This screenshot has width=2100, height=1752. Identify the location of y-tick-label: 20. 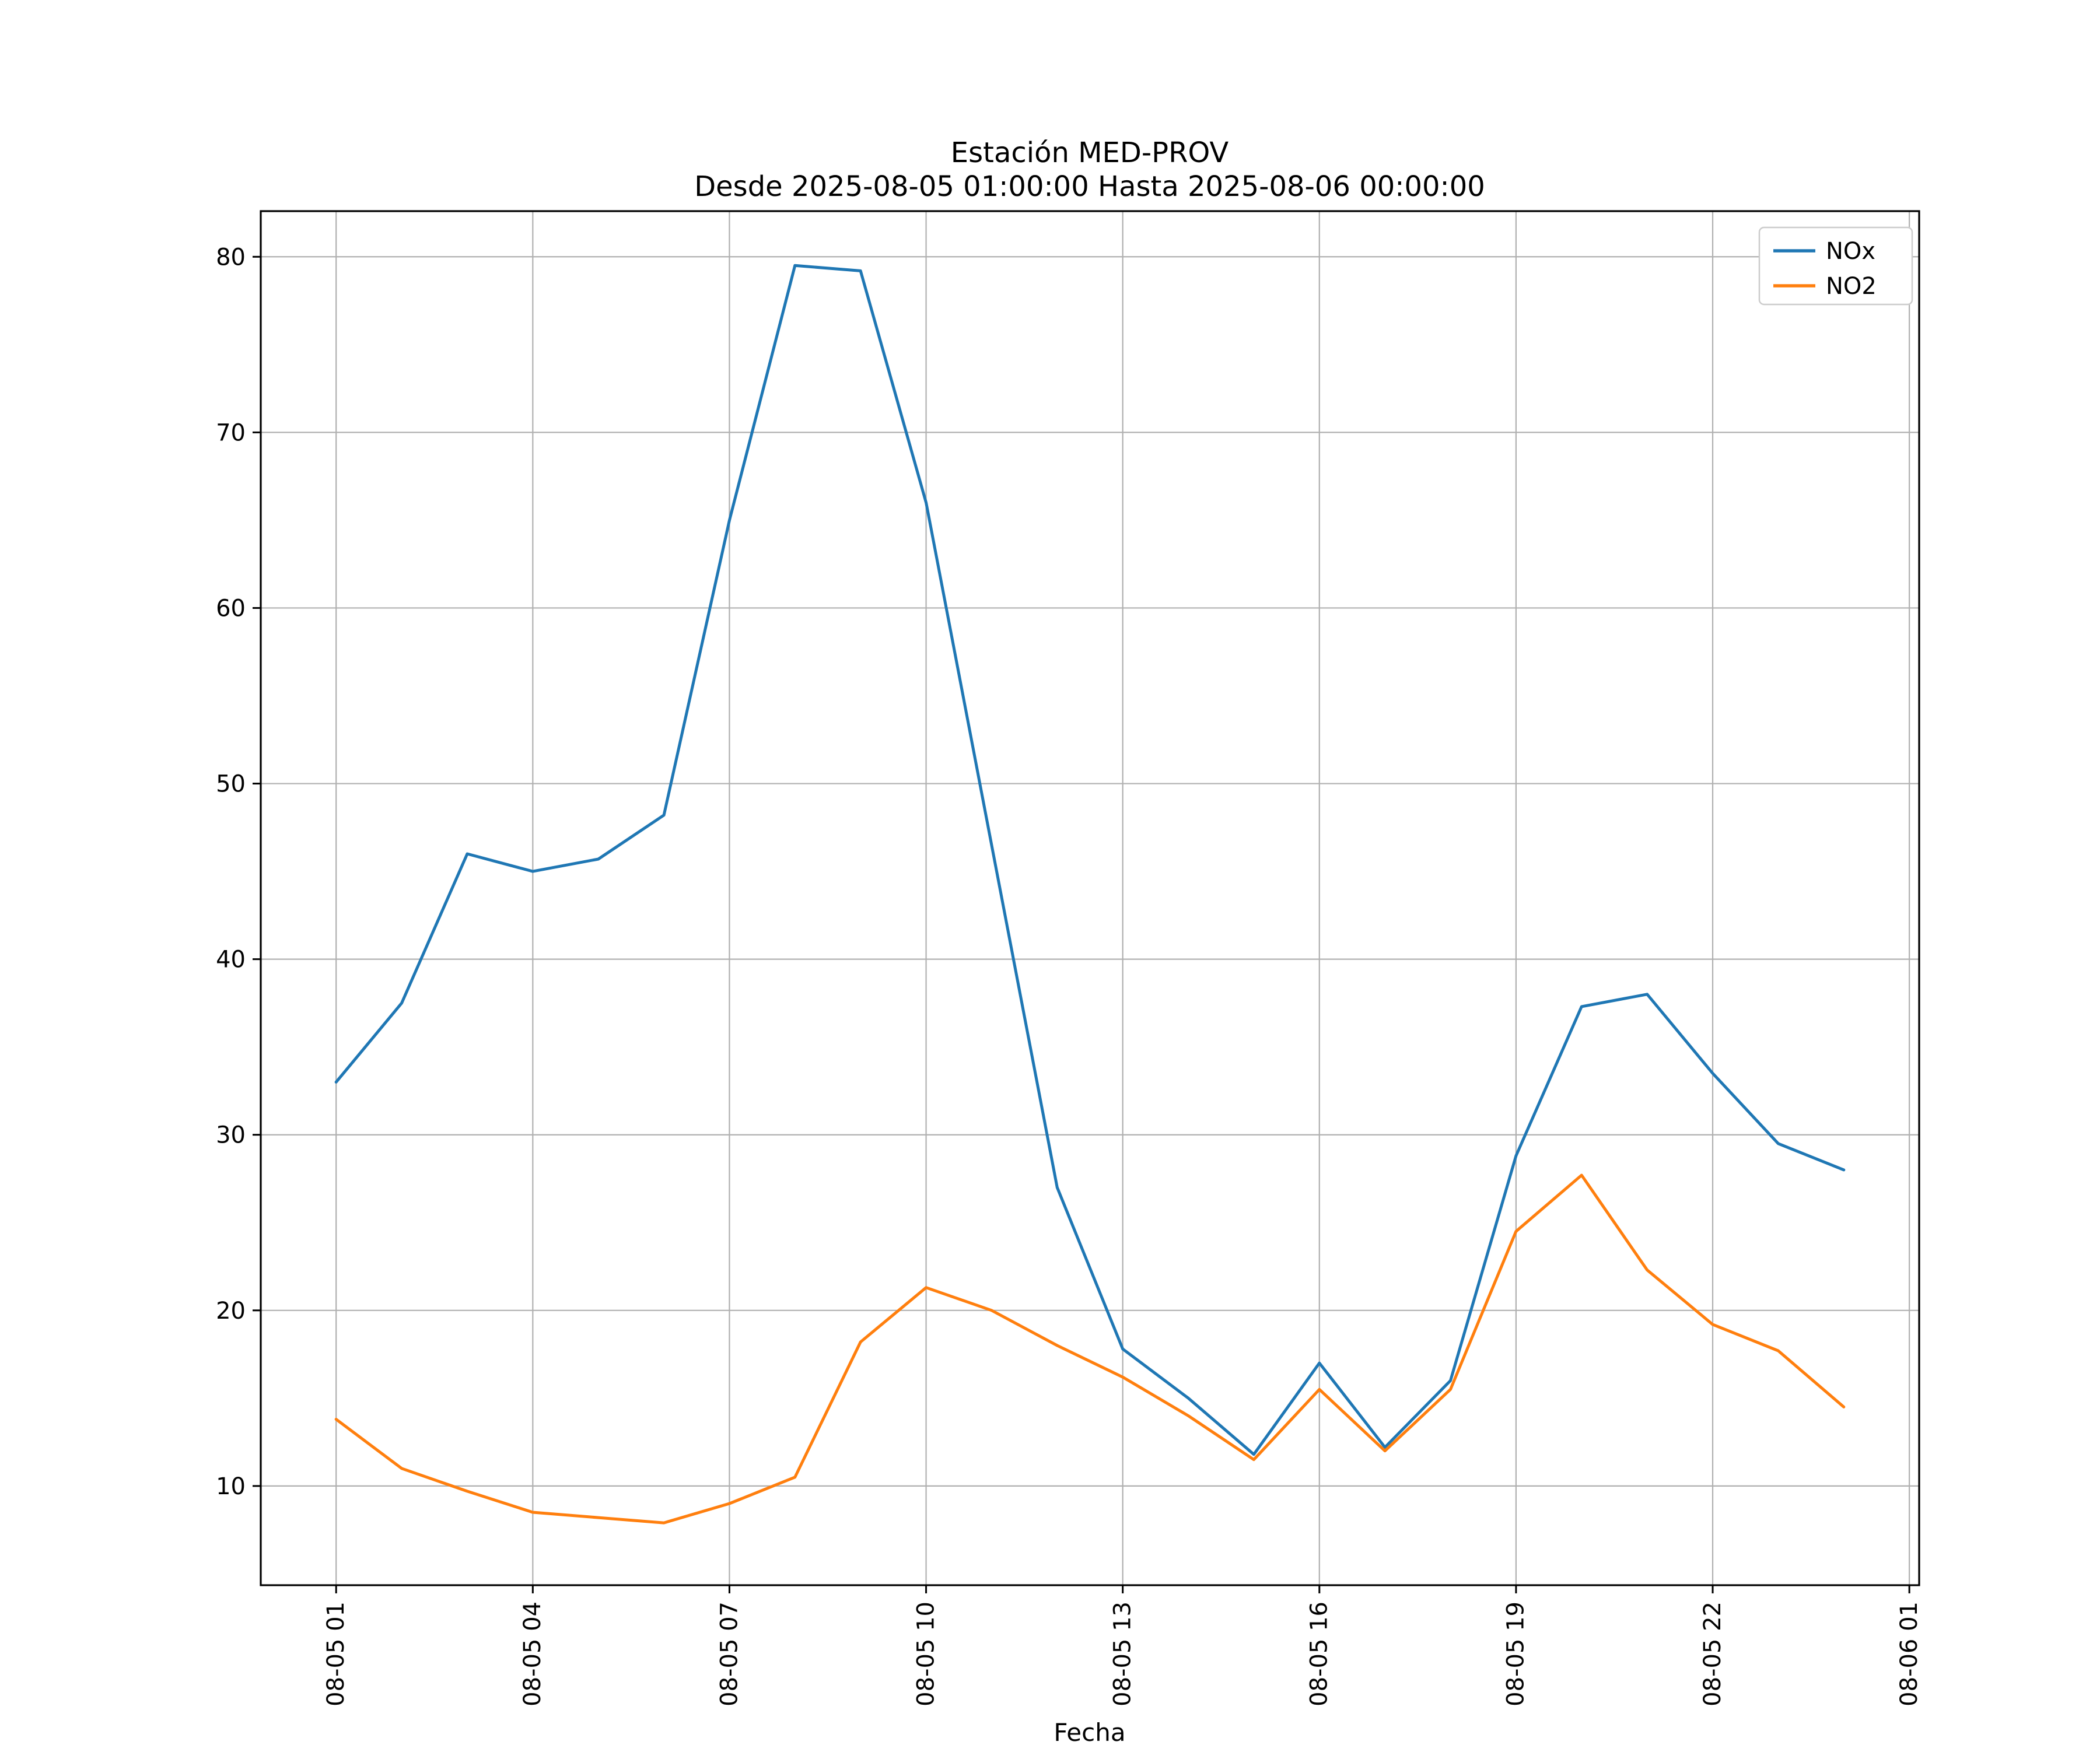
(231, 1311).